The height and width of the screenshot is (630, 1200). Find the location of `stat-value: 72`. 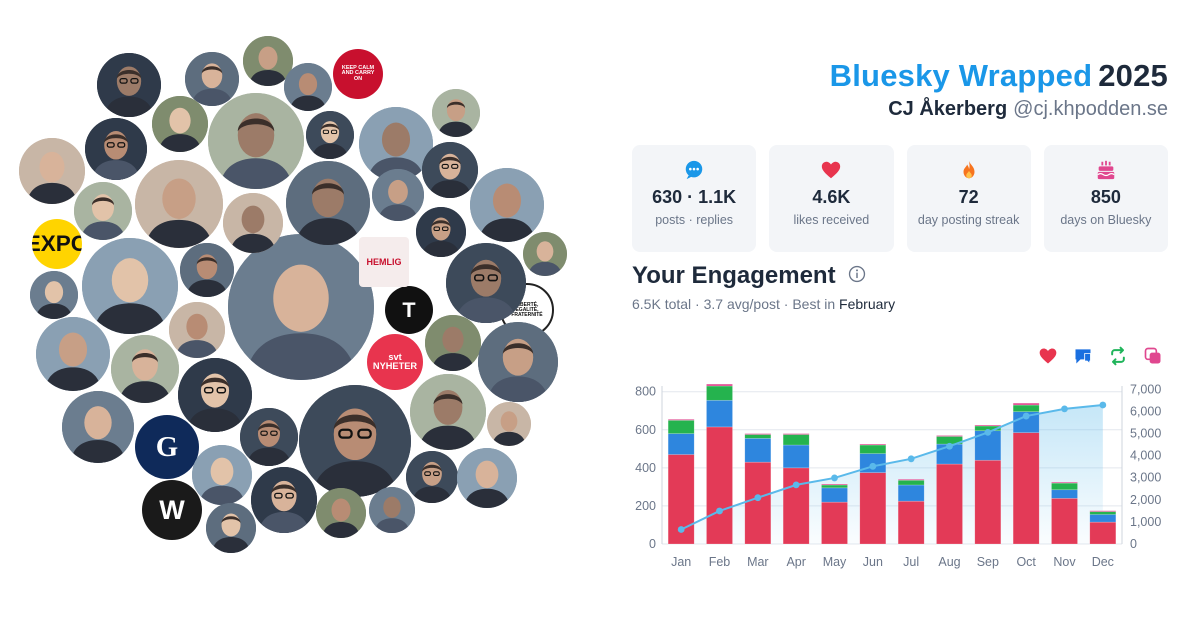

stat-value: 72 is located at coordinates (968, 197).